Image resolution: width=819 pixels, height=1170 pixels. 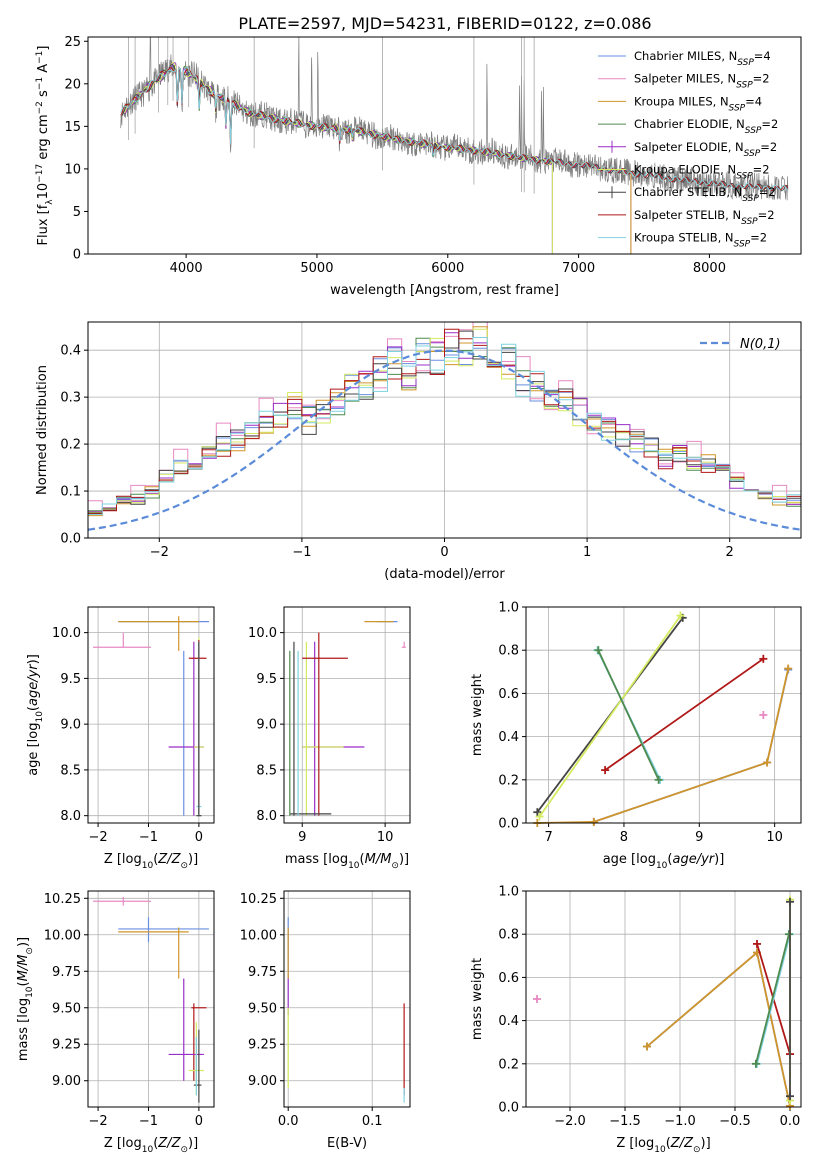 I want to click on y-tick-label: 9.50, so click(x=66, y=1008).